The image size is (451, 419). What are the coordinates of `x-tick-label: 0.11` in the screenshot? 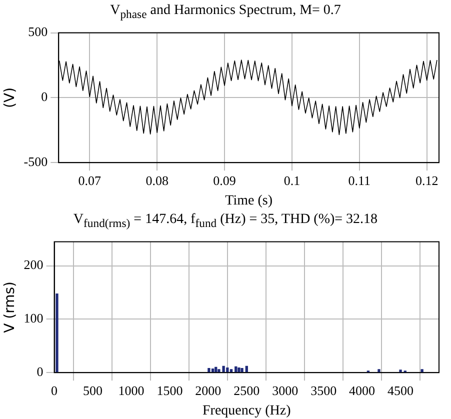 It's located at (359, 180).